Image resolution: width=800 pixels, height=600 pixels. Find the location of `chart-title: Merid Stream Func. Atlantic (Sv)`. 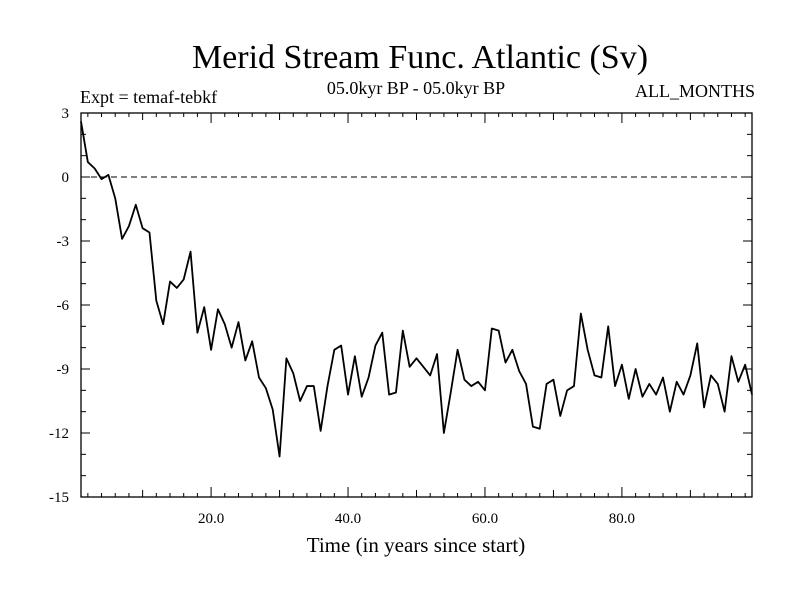

chart-title: Merid Stream Func. Atlantic (Sv) is located at coordinates (420, 57).